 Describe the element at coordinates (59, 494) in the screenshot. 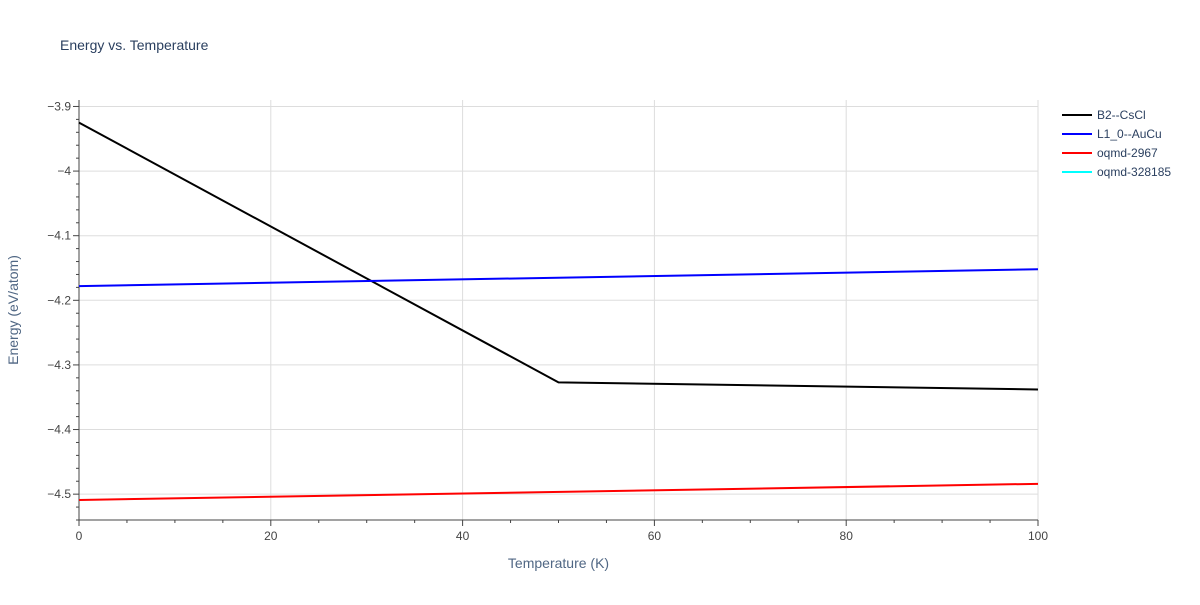

I see `y-tick-label: −4.5` at that location.